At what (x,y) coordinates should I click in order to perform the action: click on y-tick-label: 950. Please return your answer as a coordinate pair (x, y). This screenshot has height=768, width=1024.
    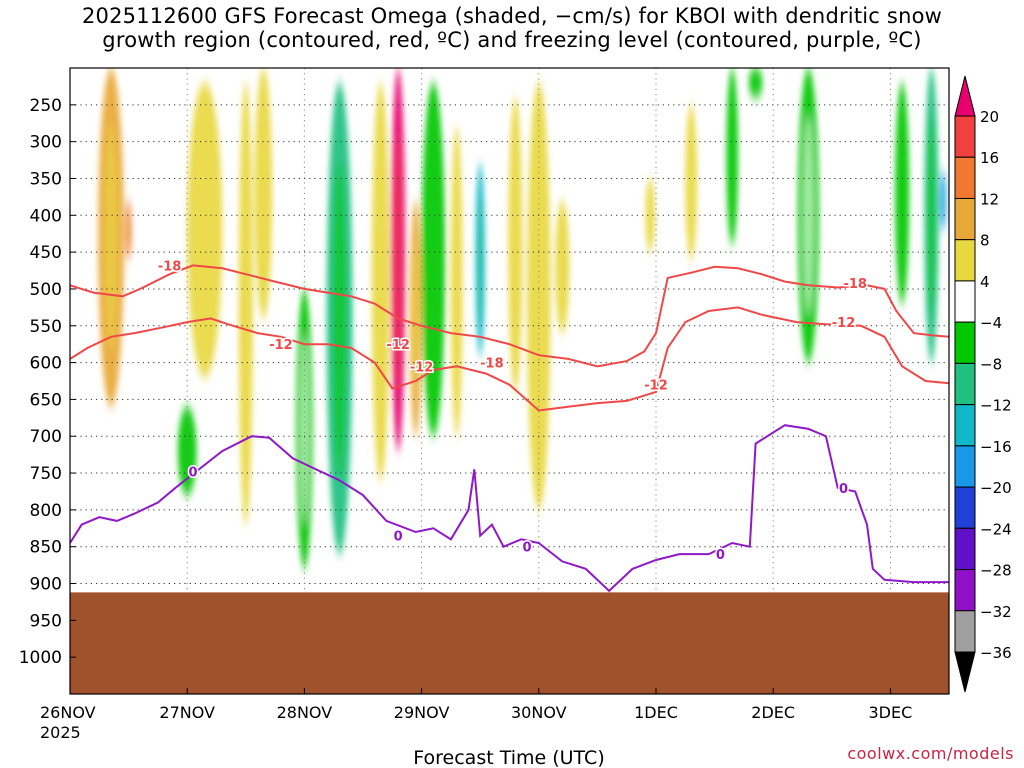
    Looking at the image, I should click on (46, 621).